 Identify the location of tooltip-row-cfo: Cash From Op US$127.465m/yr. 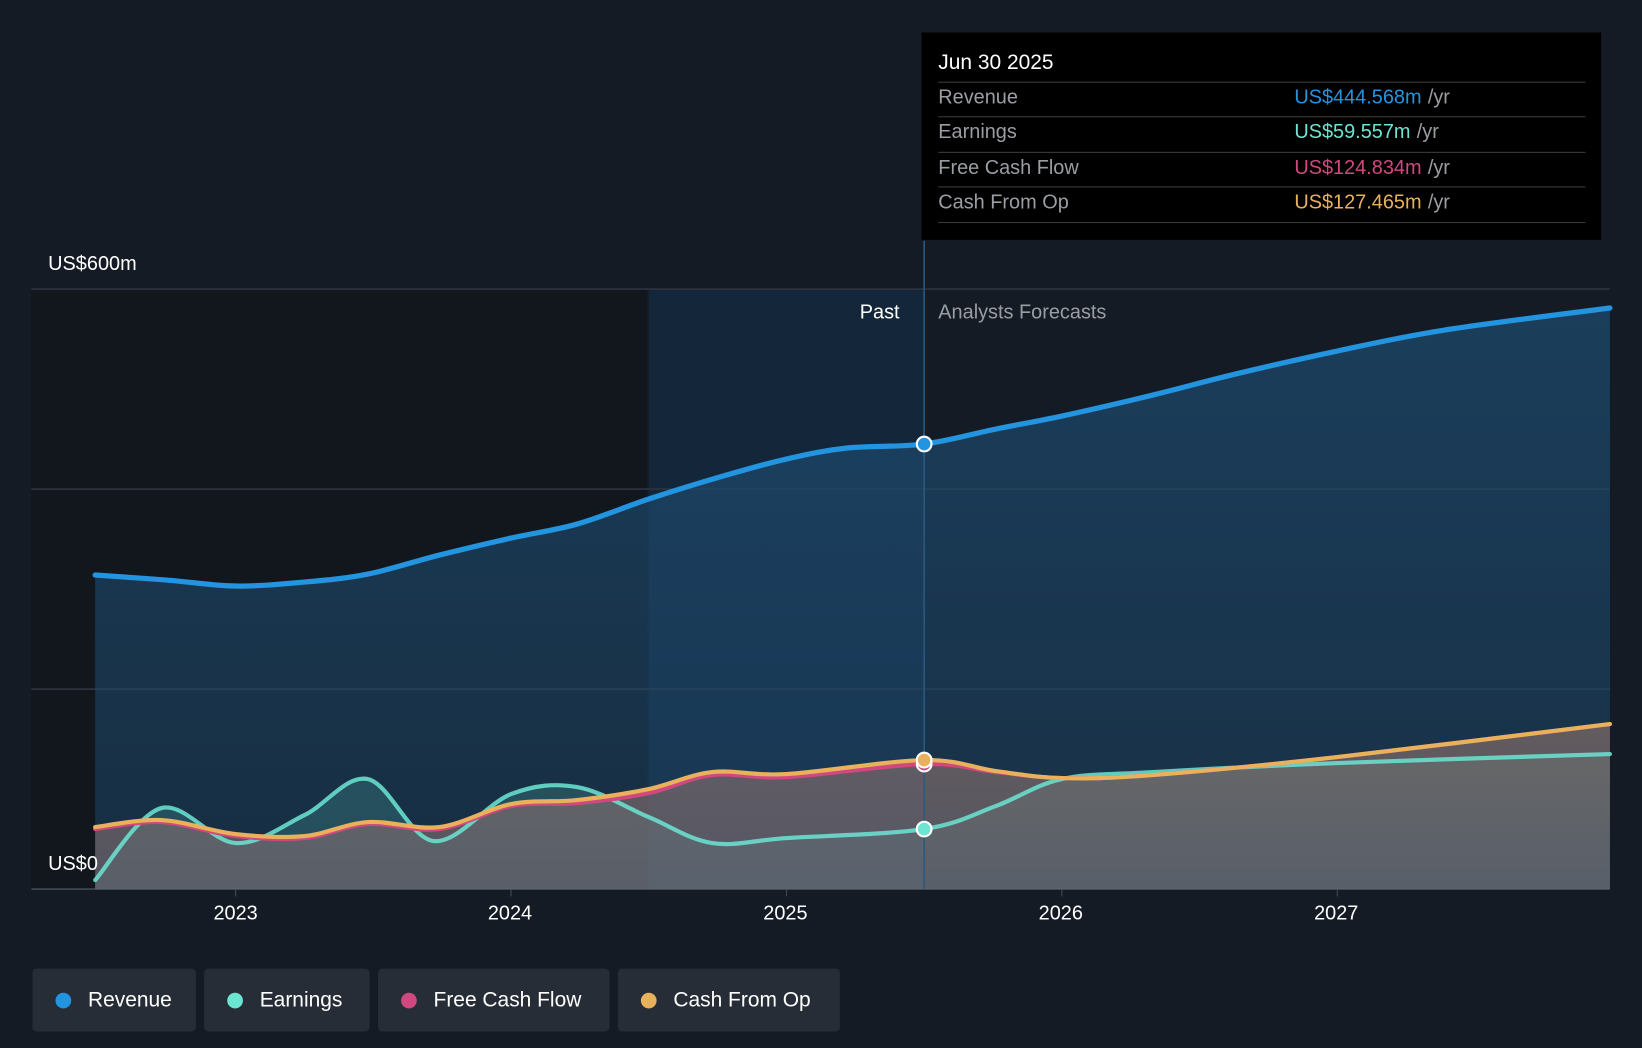
(1262, 205).